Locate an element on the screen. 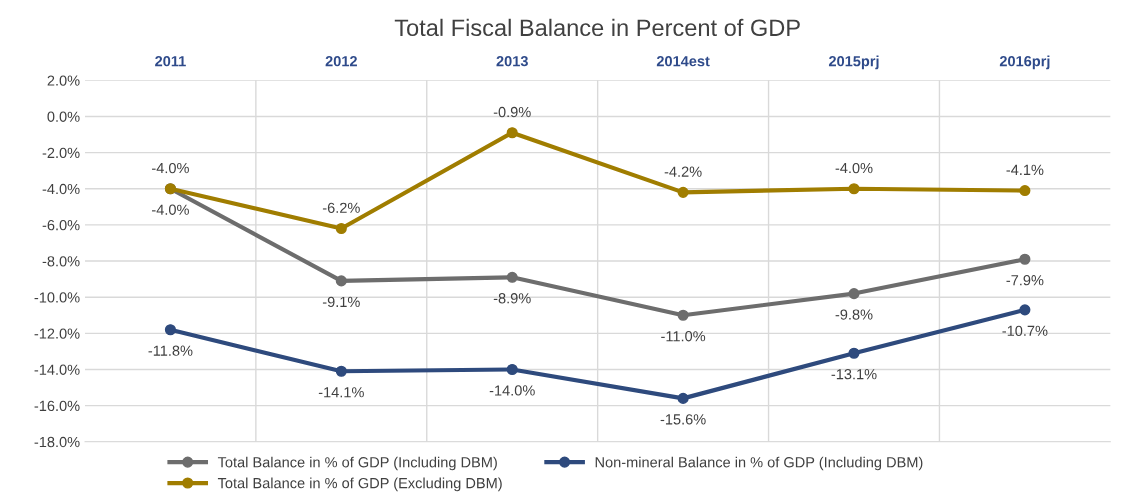 This screenshot has height=502, width=1133. data-label: -13.1% is located at coordinates (854, 374).